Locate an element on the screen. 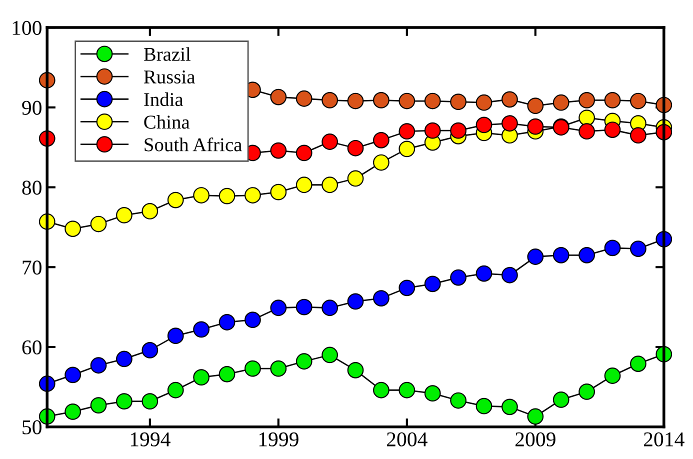 This screenshot has height=459, width=693. y-tick-label: 80 is located at coordinates (32, 187).